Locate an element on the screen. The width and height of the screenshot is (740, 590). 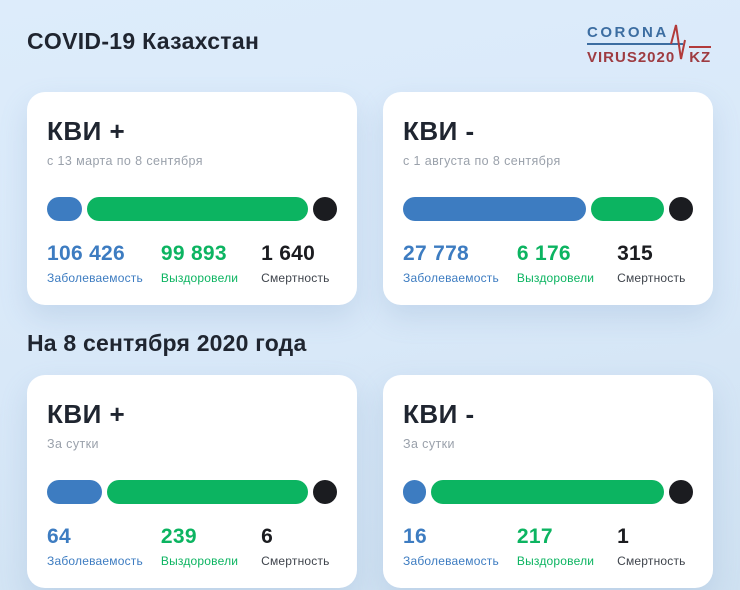
page-title: COVID-19 Казахстан is located at coordinates (143, 41).